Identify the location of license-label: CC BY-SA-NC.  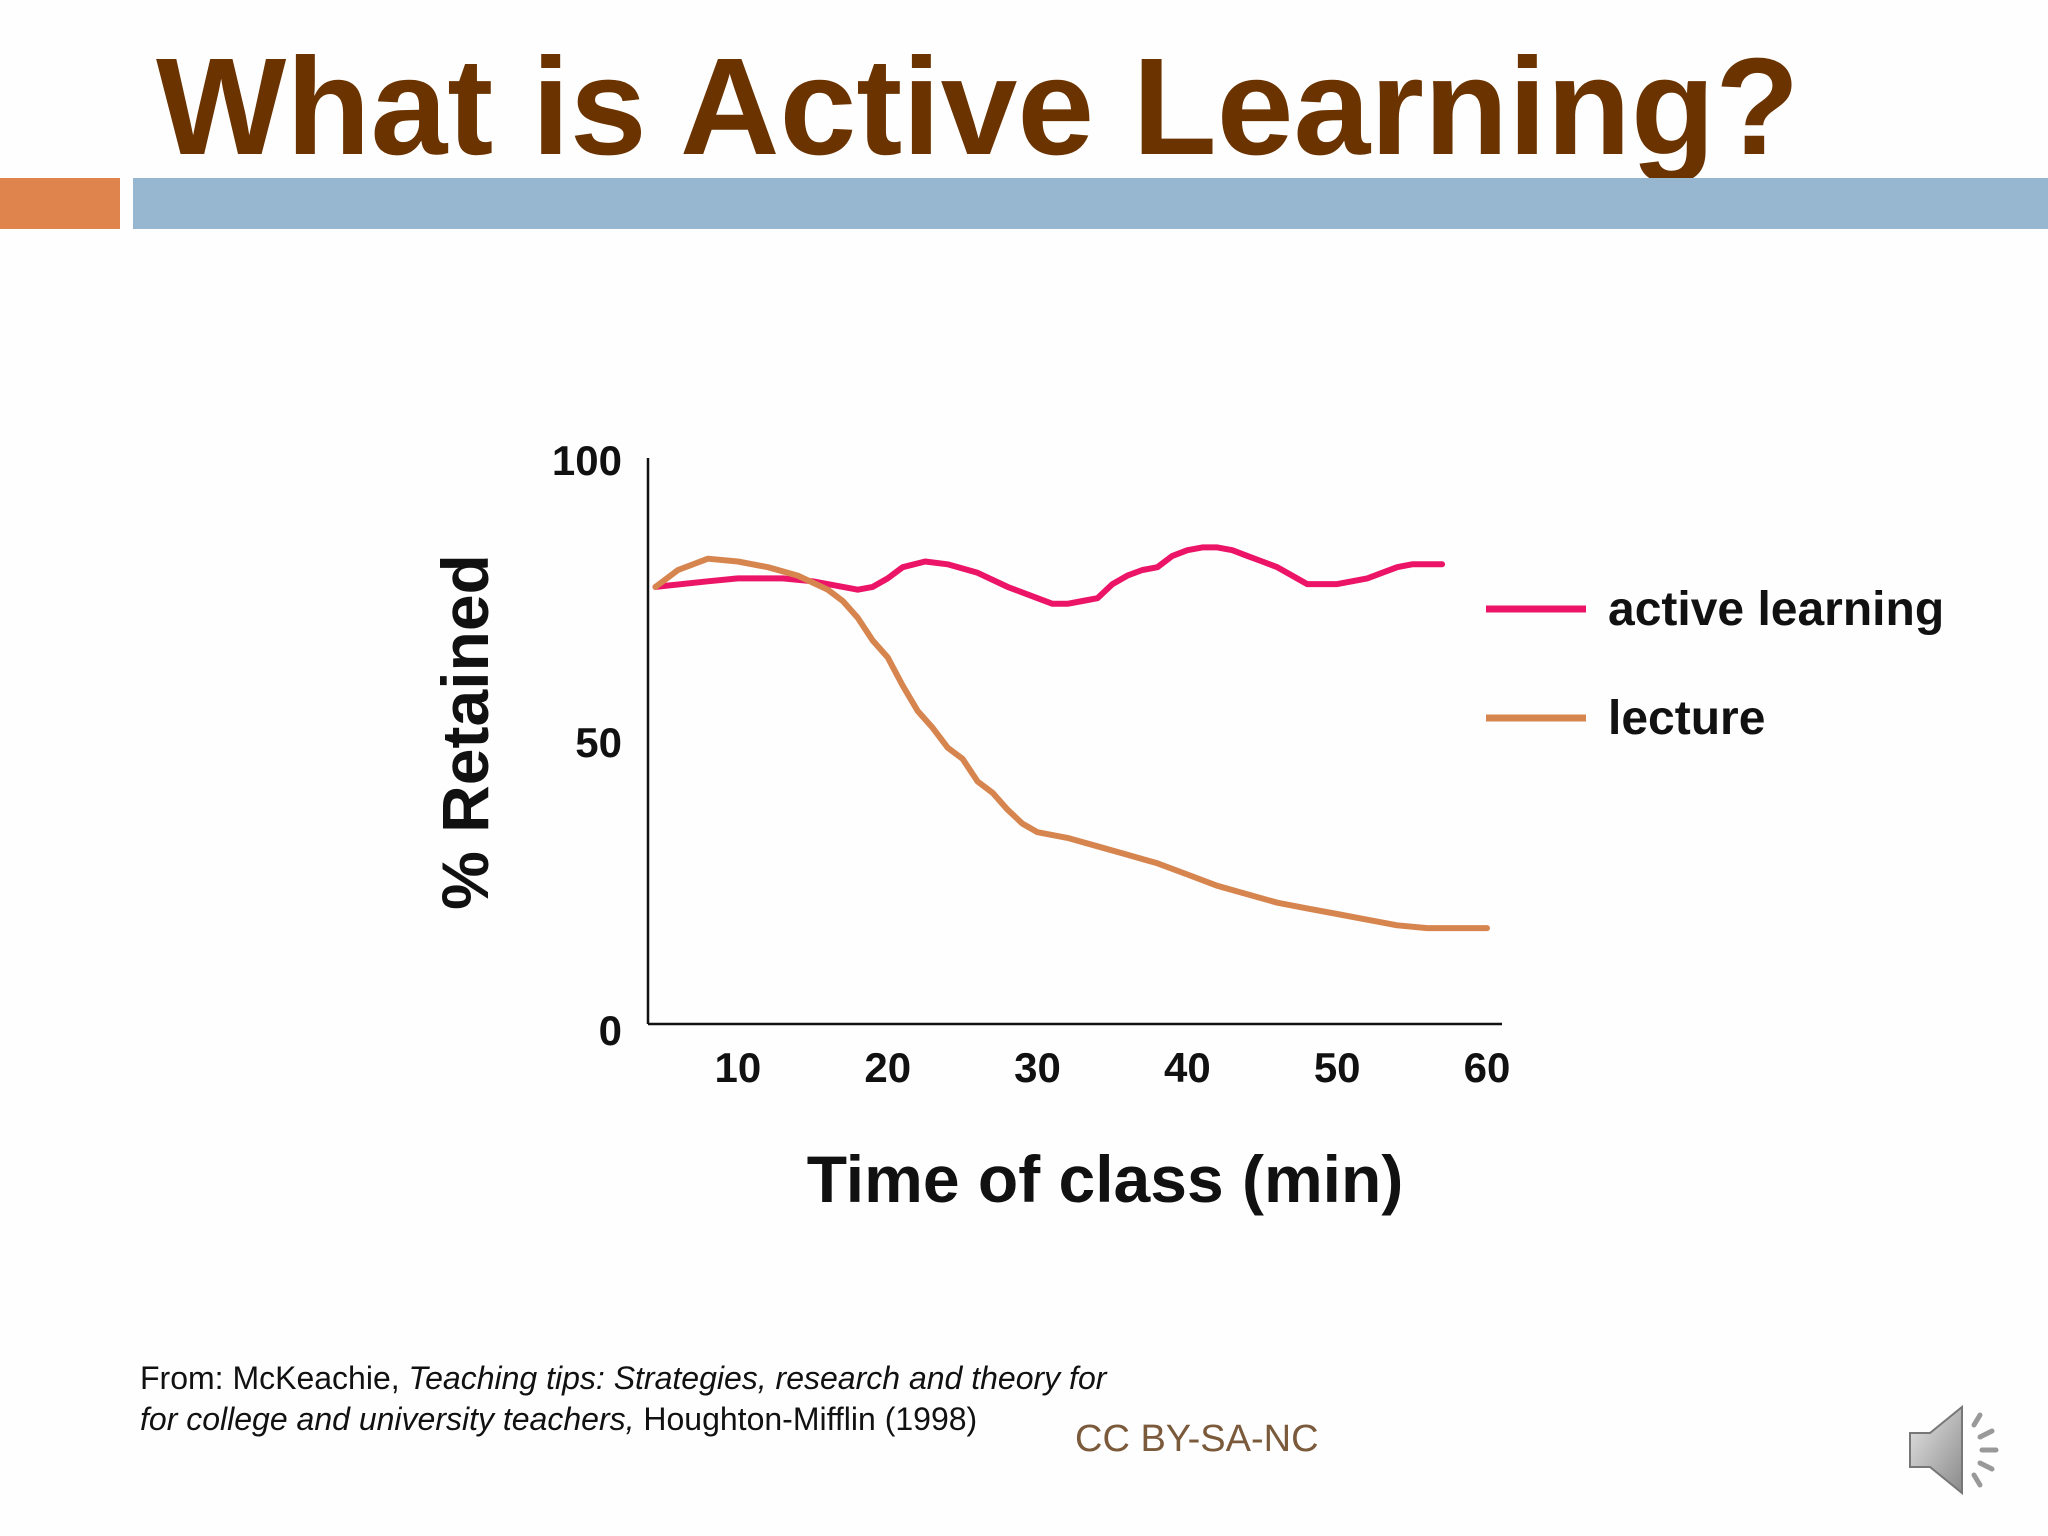
(1197, 1439).